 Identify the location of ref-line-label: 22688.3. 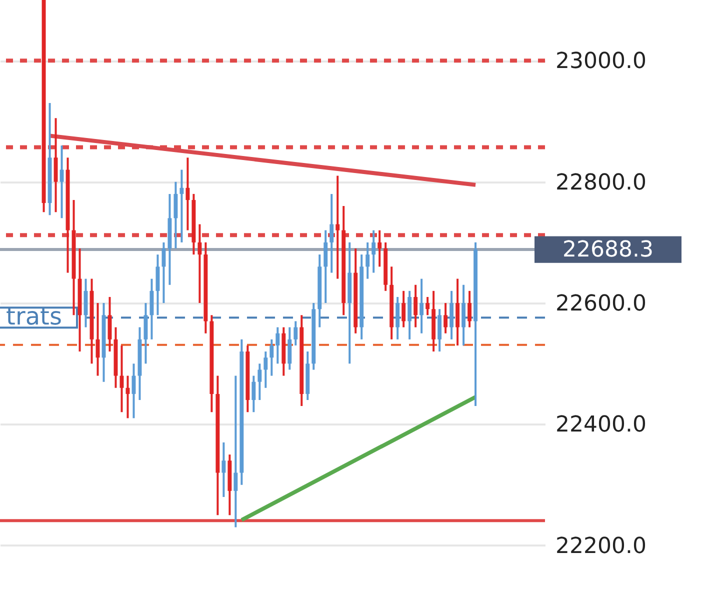
(608, 250).